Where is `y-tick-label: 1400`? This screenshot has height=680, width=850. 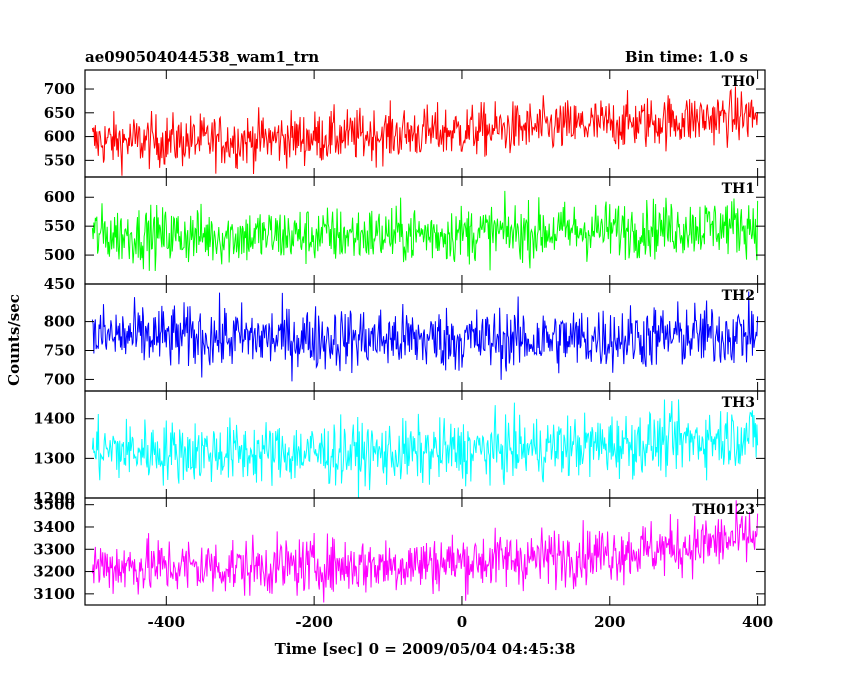
y-tick-label: 1400 is located at coordinates (54, 419).